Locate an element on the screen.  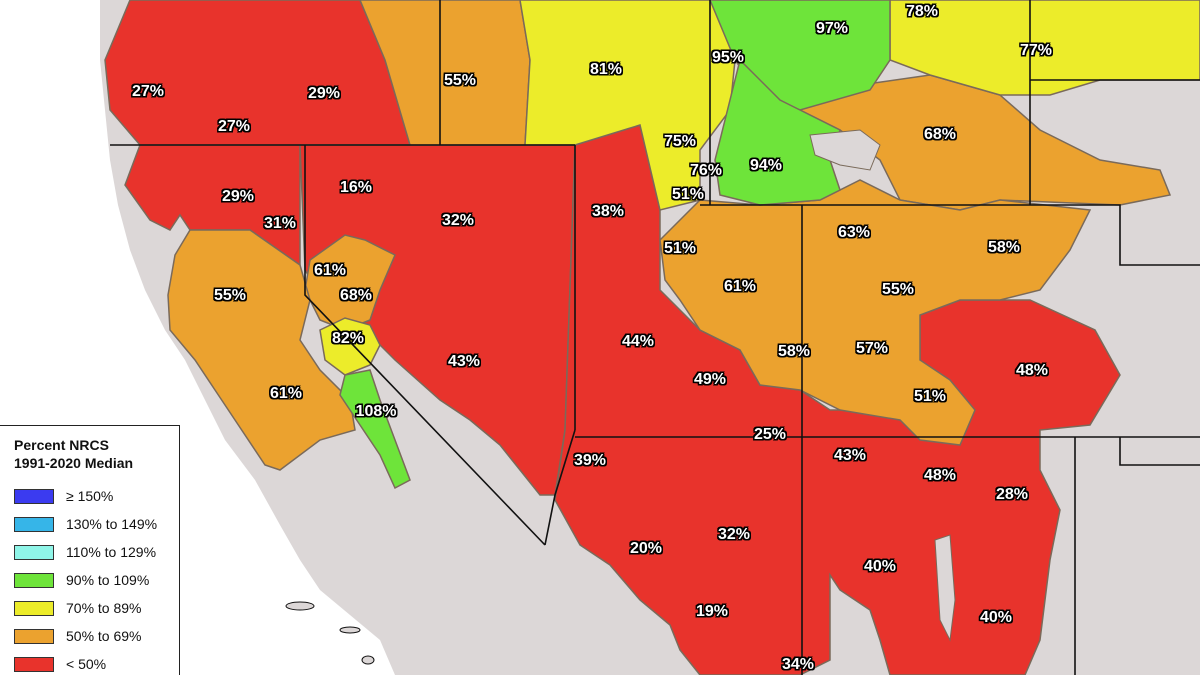
legend-title-line1: Percent NRCS is located at coordinates (61, 445).